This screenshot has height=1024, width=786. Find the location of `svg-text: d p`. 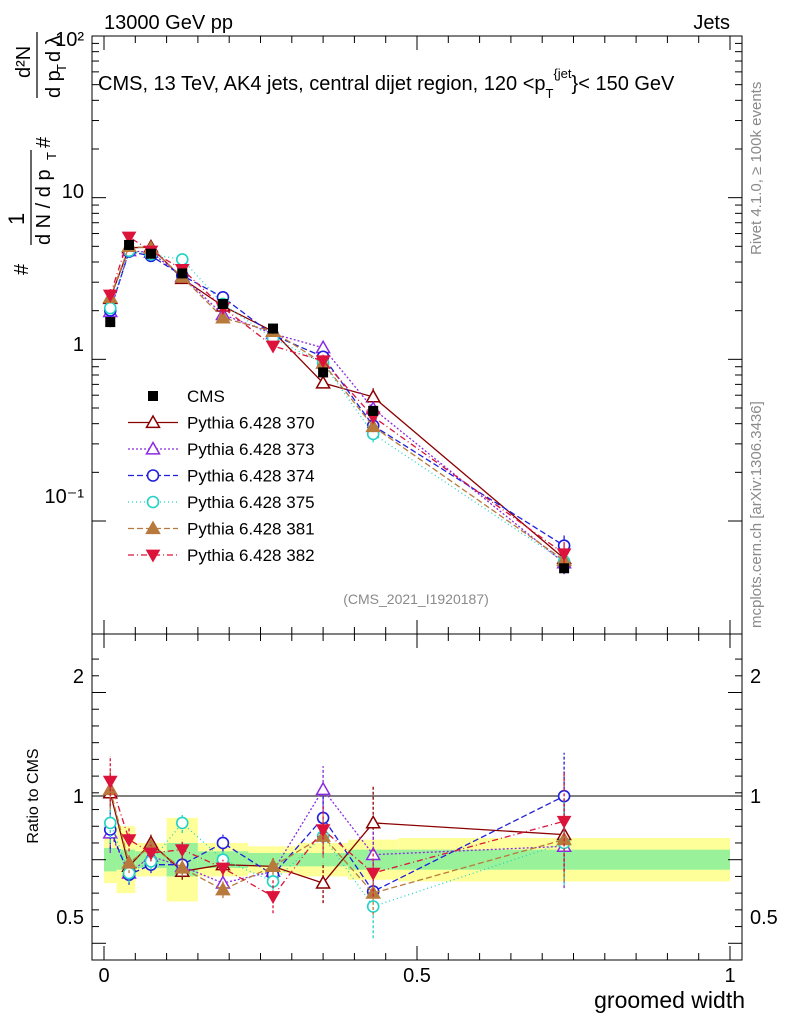

svg-text: d p is located at coordinates (54, 84).